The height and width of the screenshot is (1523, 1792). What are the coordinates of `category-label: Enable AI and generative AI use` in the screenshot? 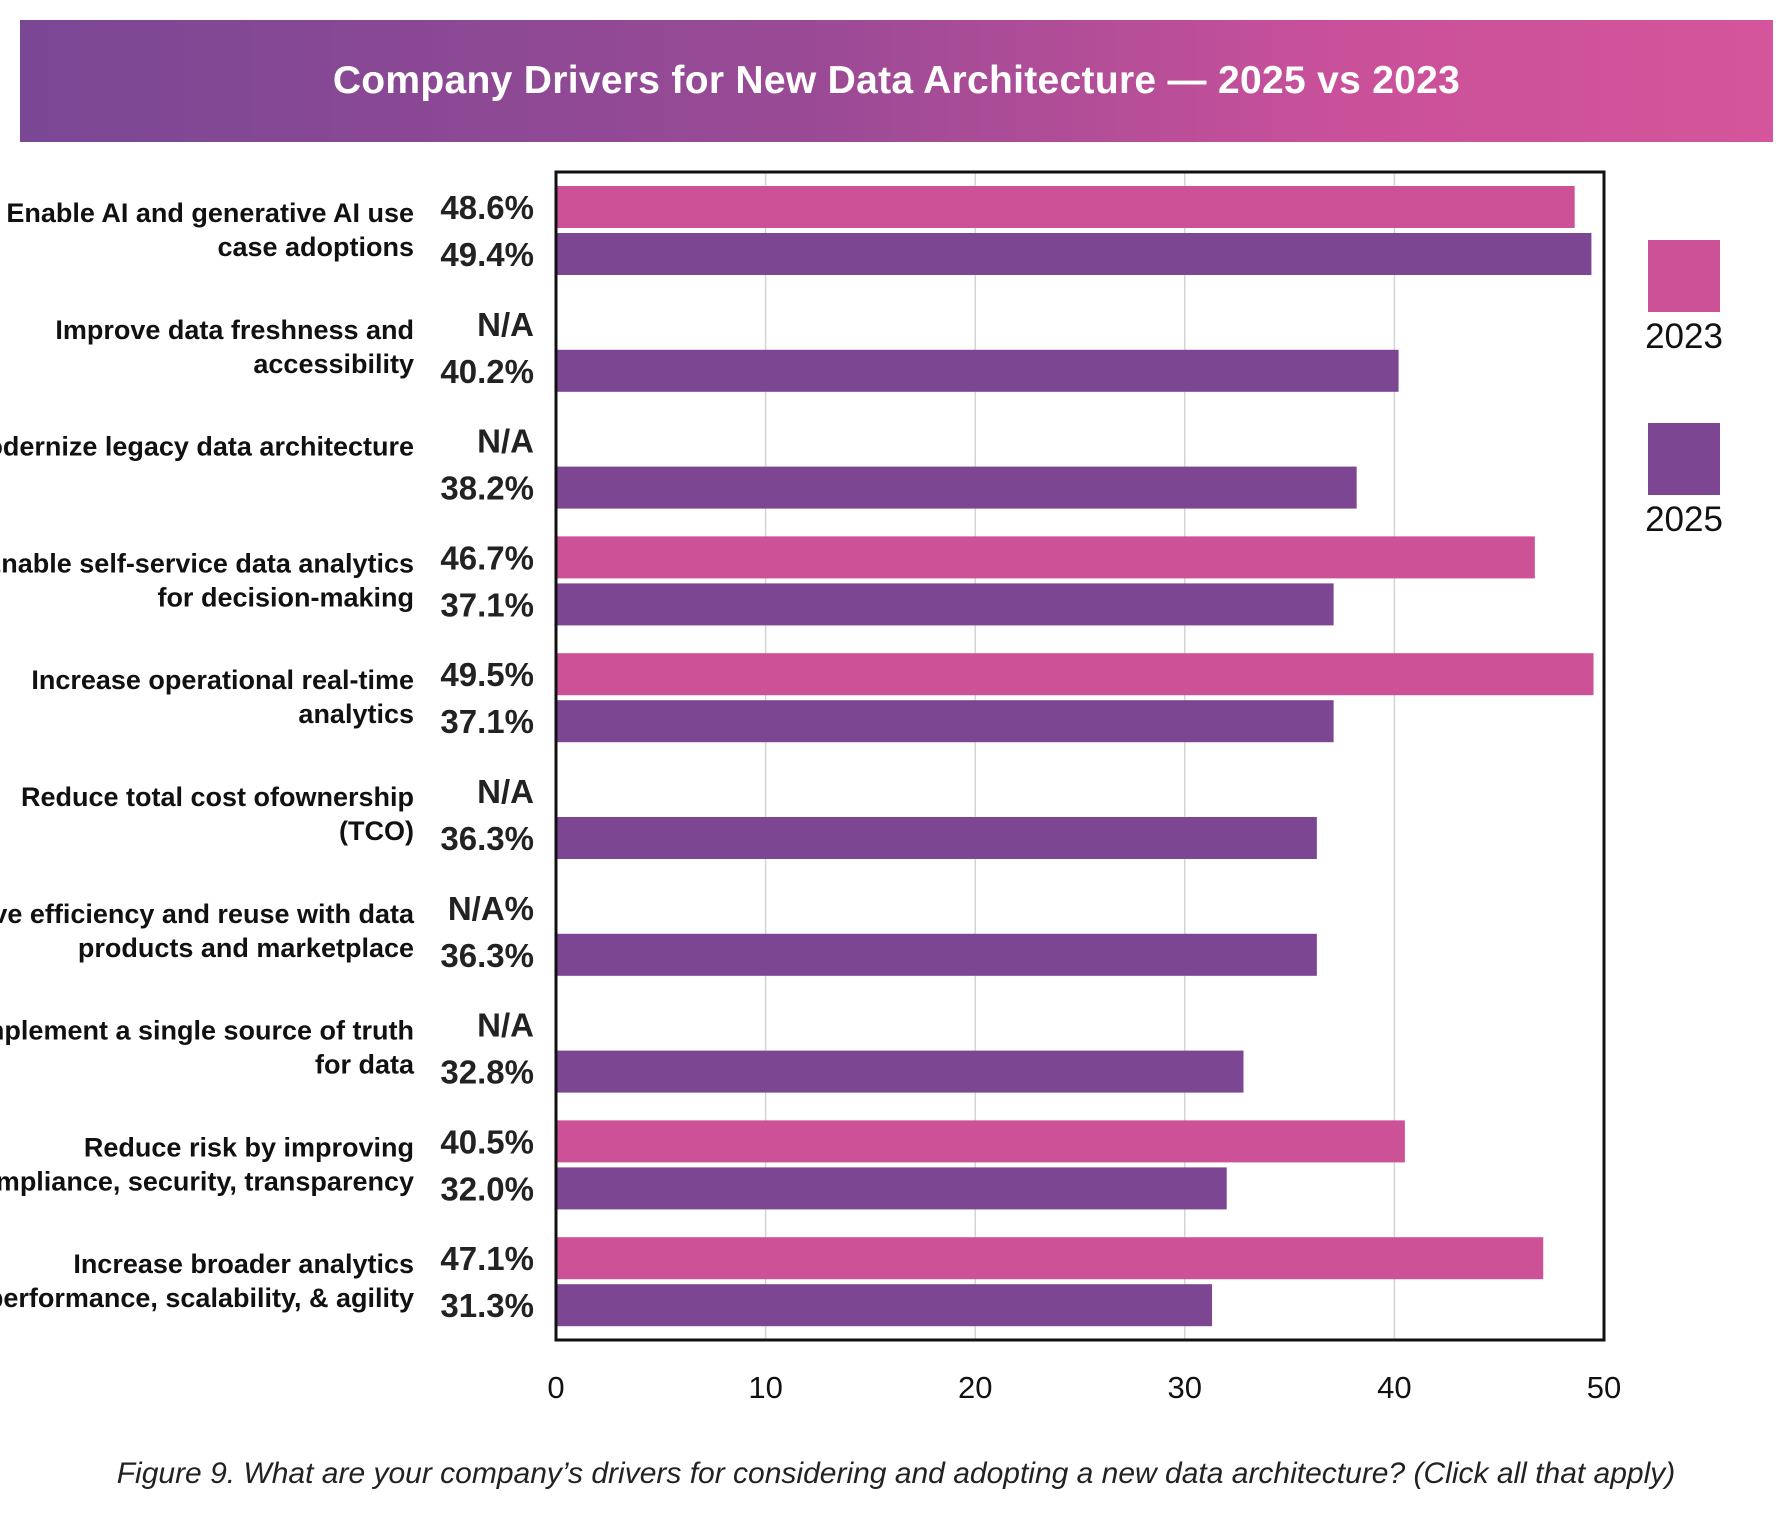 It's located at (210, 213).